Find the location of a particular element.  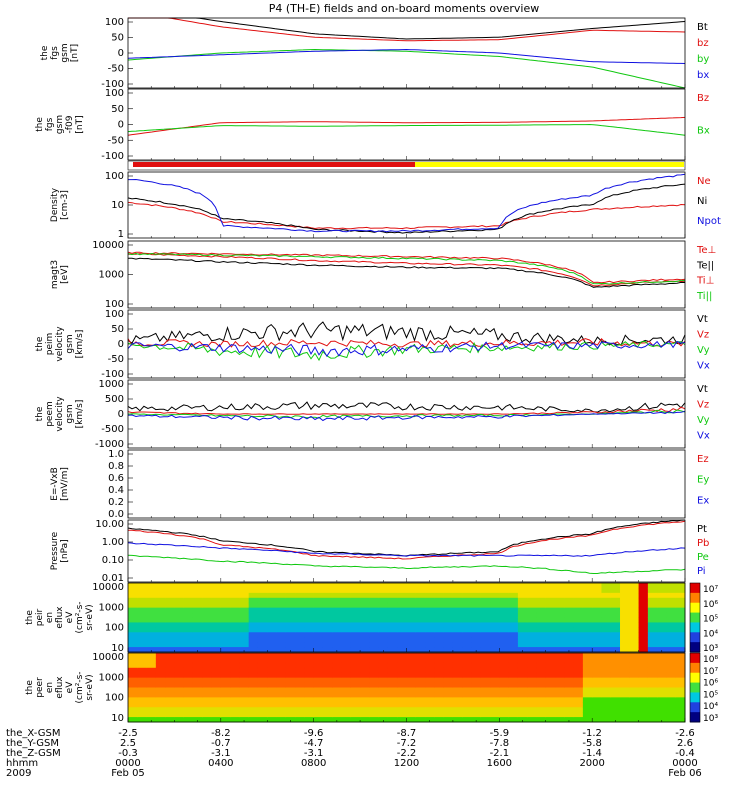

ytick-label: 100 is located at coordinates (114, 176).